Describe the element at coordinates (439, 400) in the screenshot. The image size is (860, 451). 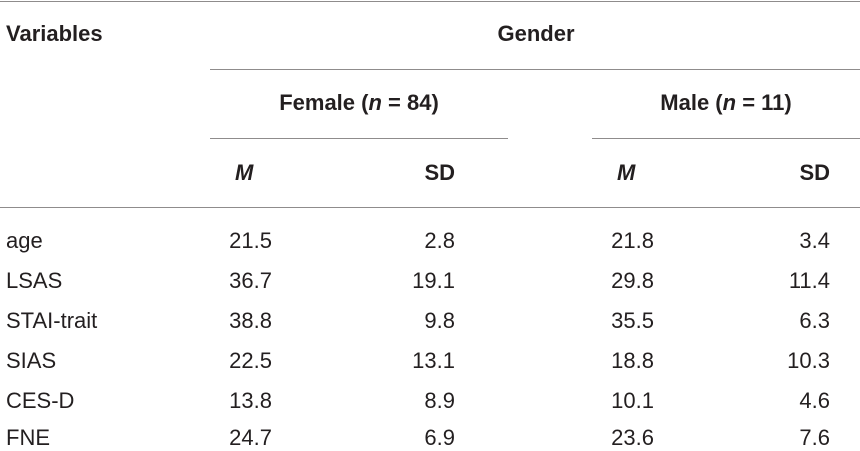
I see `female-sd-cell: 8.9` at that location.